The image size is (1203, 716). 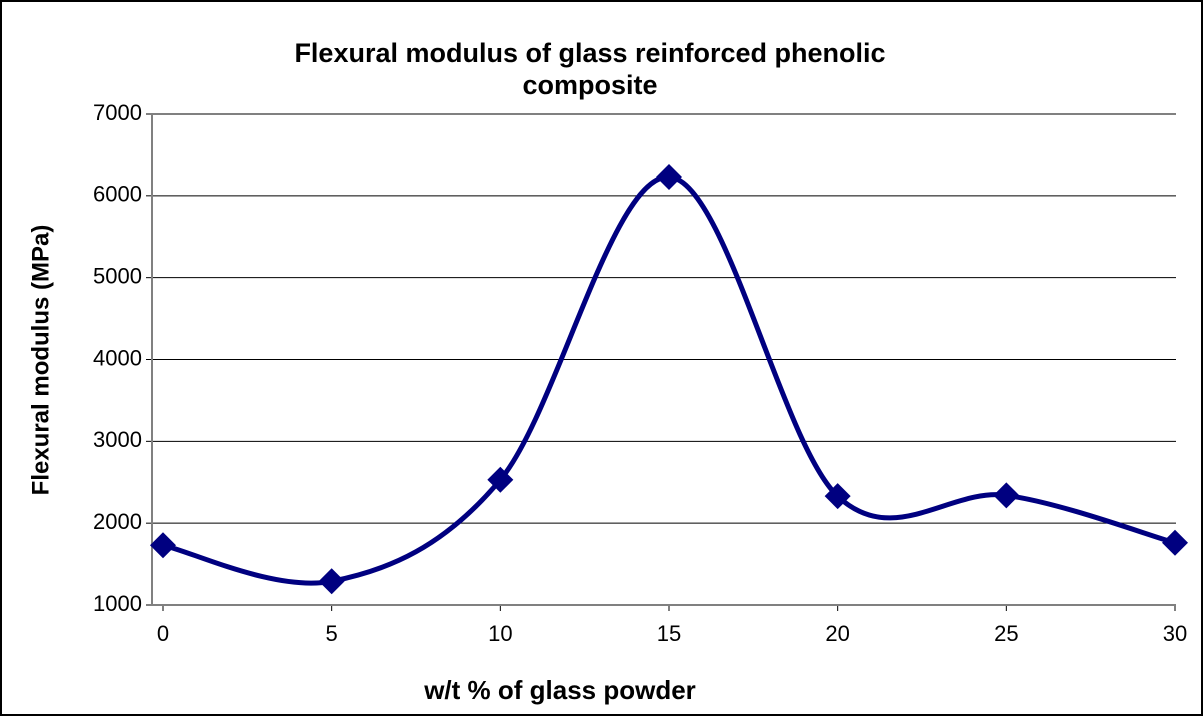 What do you see at coordinates (332, 633) in the screenshot?
I see `x-tick-label: 5` at bounding box center [332, 633].